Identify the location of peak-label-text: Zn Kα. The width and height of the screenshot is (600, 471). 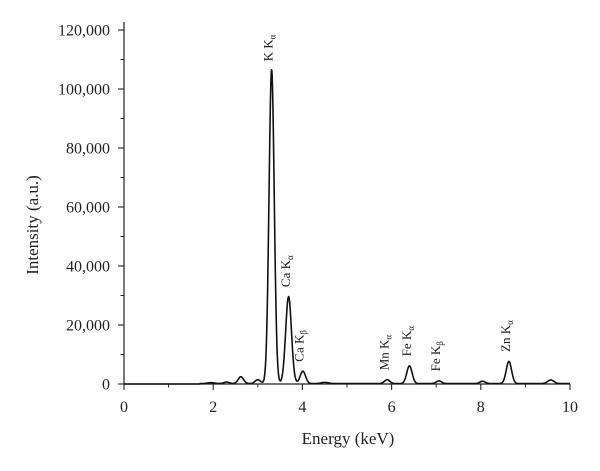
(506, 336).